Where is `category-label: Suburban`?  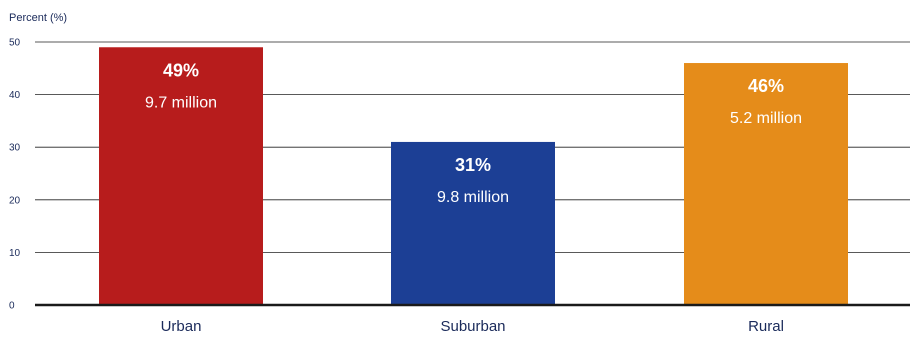
category-label: Suburban is located at coordinates (472, 326).